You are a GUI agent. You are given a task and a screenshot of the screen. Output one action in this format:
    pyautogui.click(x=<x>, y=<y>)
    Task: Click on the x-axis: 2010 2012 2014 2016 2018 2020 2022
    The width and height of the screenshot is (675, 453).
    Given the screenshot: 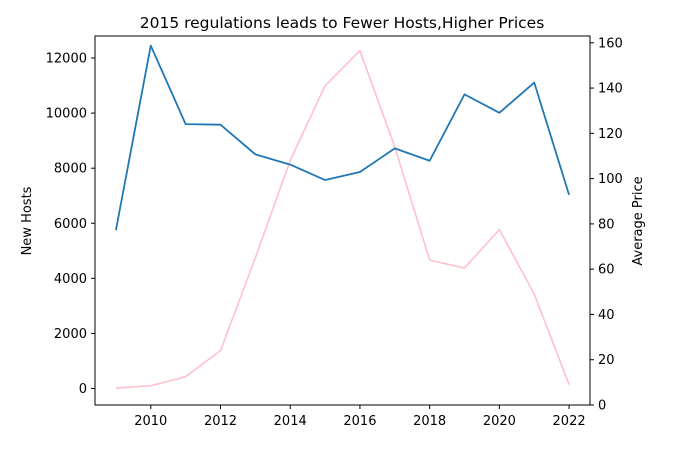 What is the action you would take?
    pyautogui.click(x=360, y=417)
    